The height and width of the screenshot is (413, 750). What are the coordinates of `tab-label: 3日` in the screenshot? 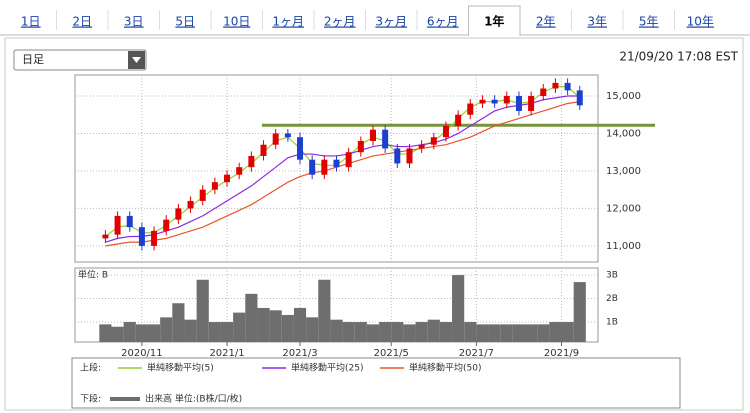 It's located at (134, 22).